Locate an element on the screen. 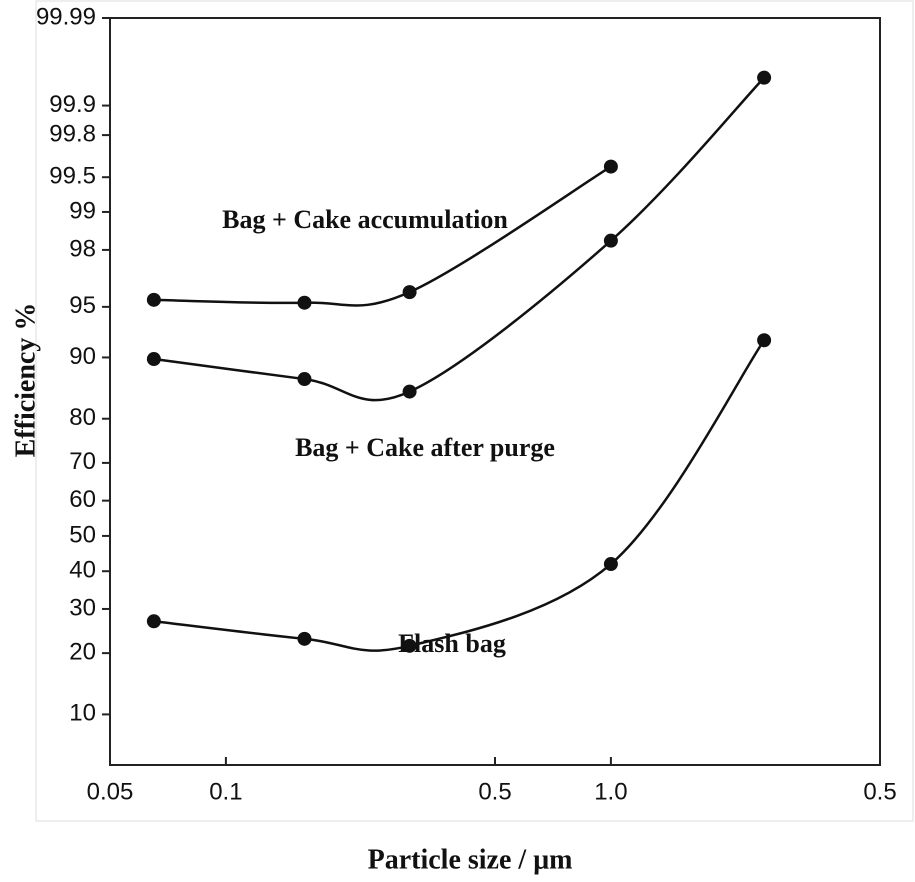 This screenshot has width=915, height=882. y-tick-label: 95 is located at coordinates (82, 305).